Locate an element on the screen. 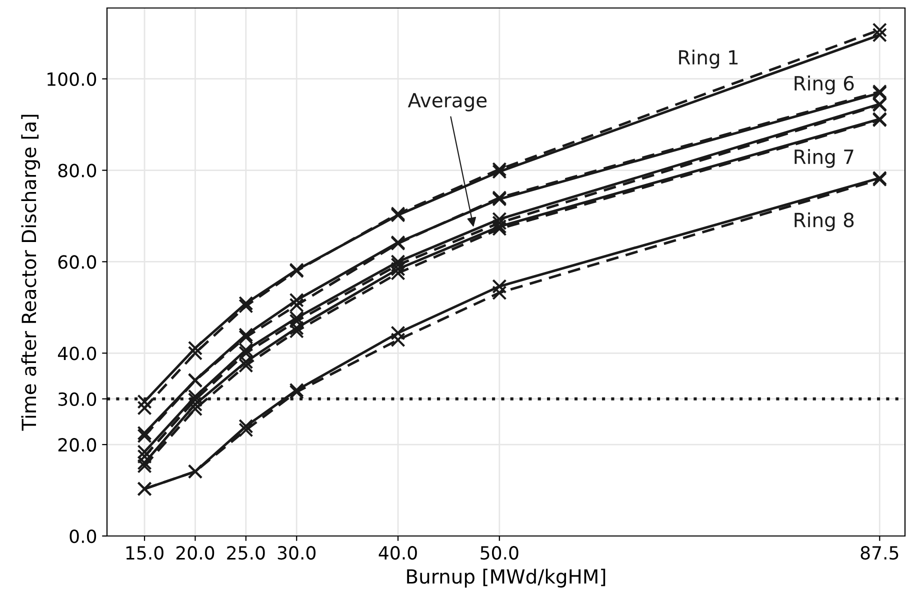  series-label: Ring 1 is located at coordinates (708, 59).